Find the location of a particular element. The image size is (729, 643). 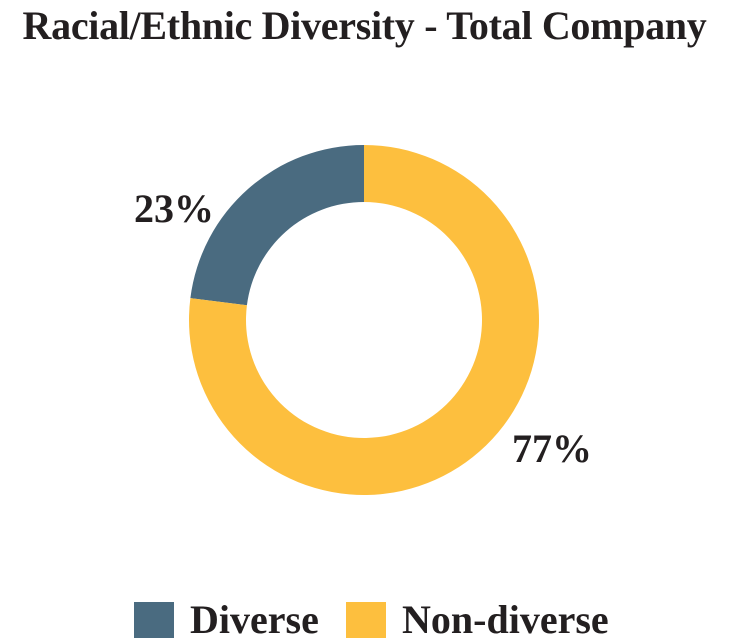

legend-label-non-diverse: Non-diverse is located at coordinates (505, 619).